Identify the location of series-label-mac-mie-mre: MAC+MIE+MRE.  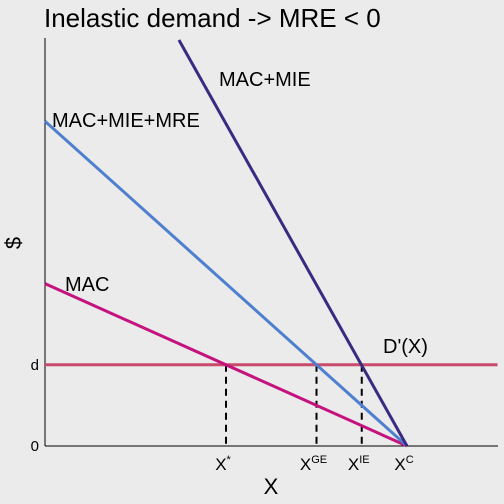
(126, 121).